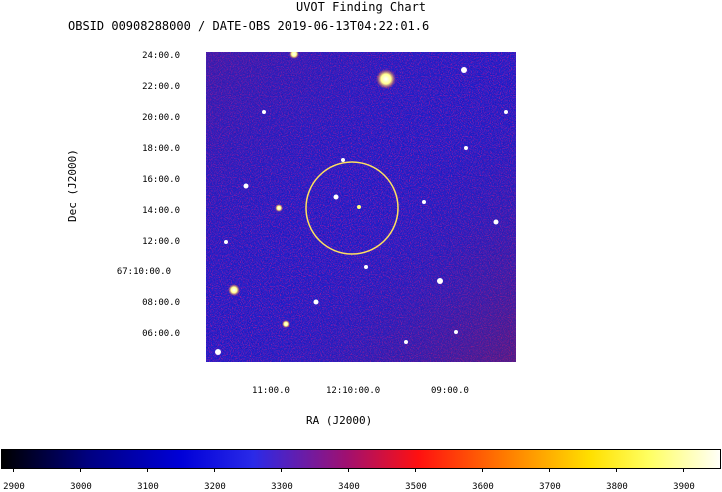 The height and width of the screenshot is (492, 722). Describe the element at coordinates (143, 272) in the screenshot. I see `y-tick: 67:10:00.0` at that location.